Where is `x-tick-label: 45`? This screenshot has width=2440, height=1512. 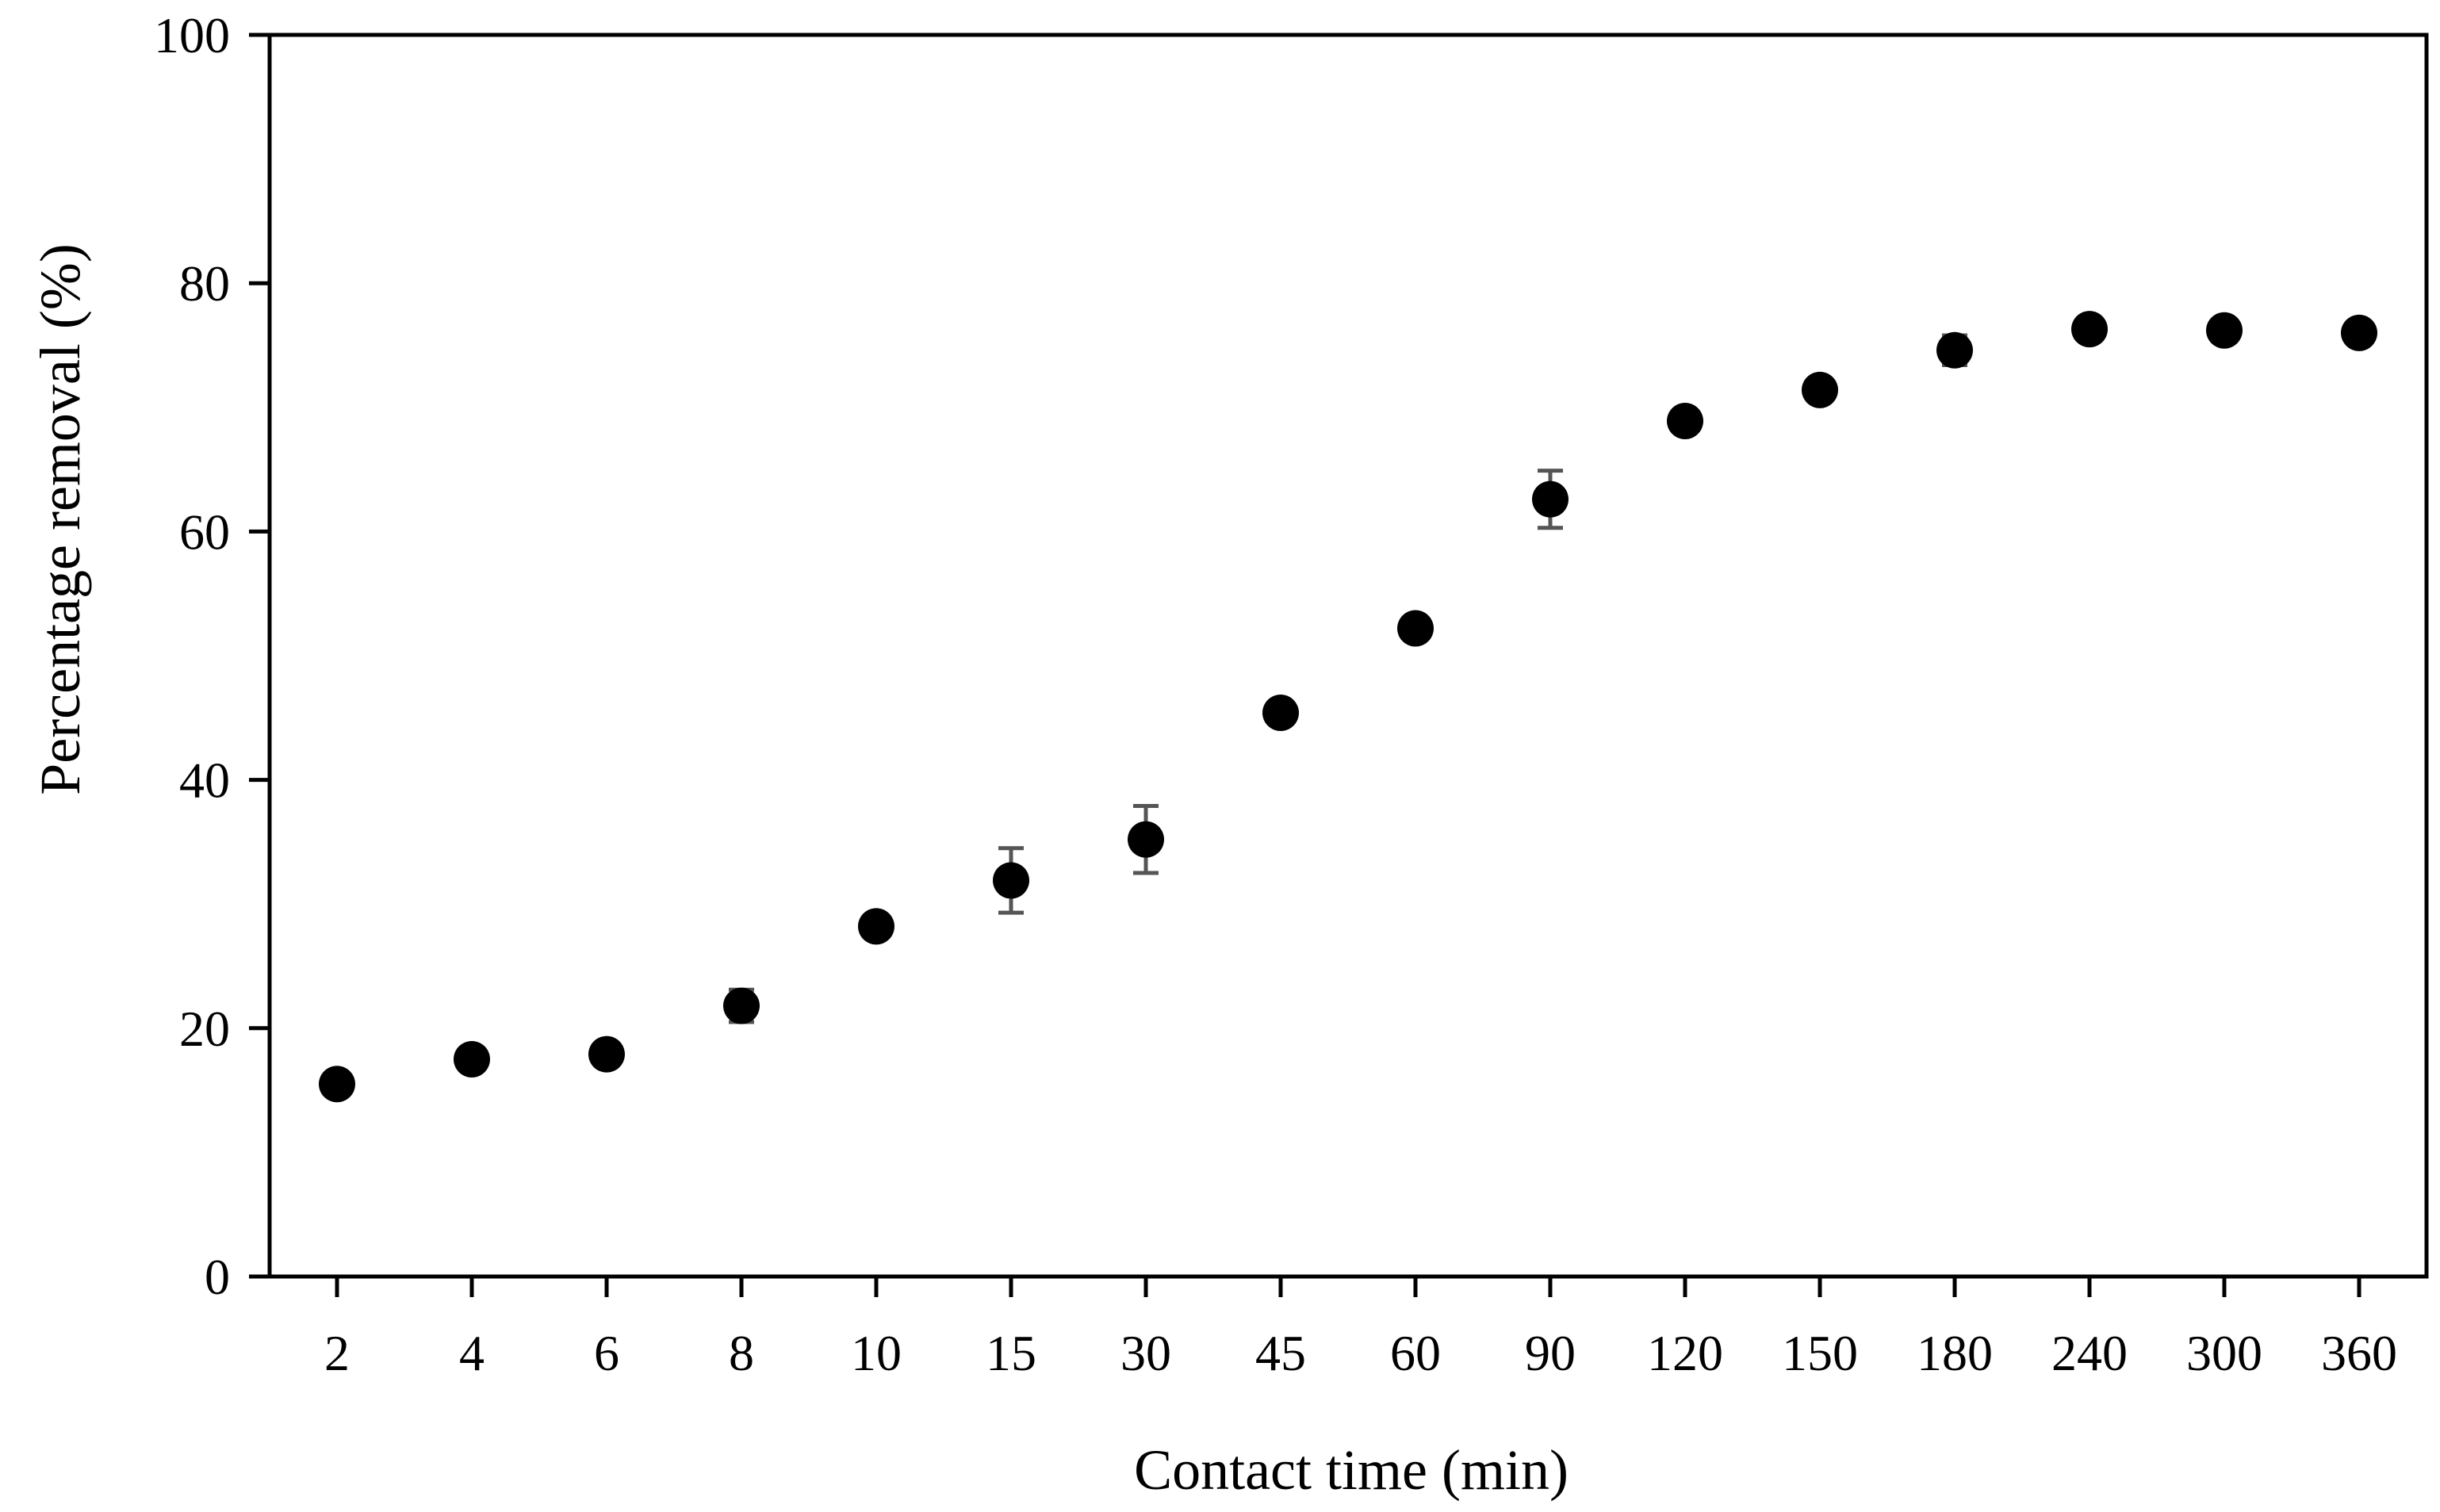
x-tick-label: 45 is located at coordinates (1280, 1353).